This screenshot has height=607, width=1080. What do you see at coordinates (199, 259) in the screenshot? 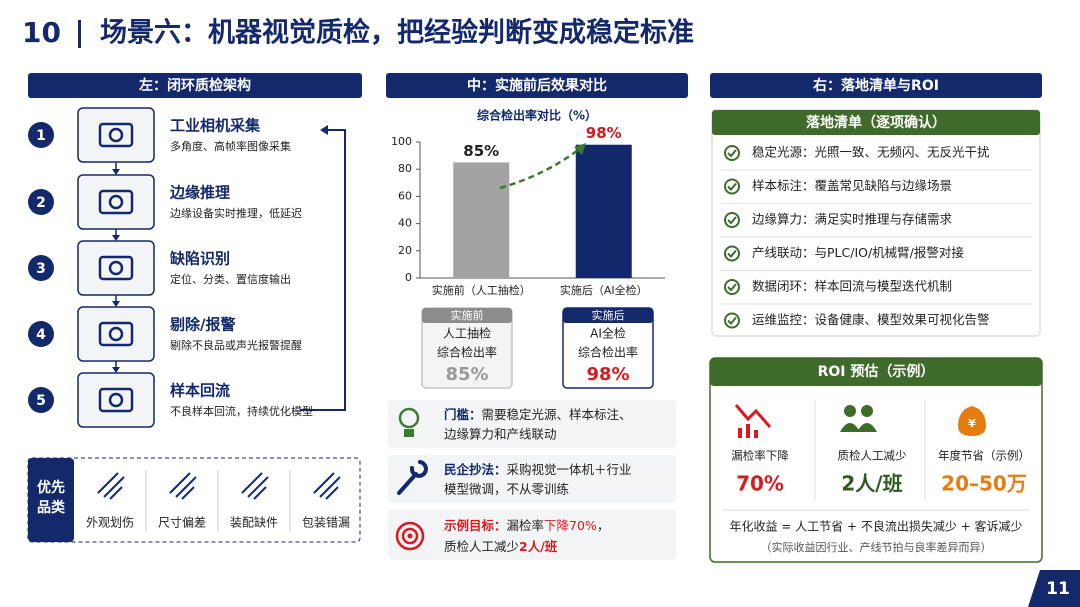
I see `step-title: 缺陷识别` at bounding box center [199, 259].